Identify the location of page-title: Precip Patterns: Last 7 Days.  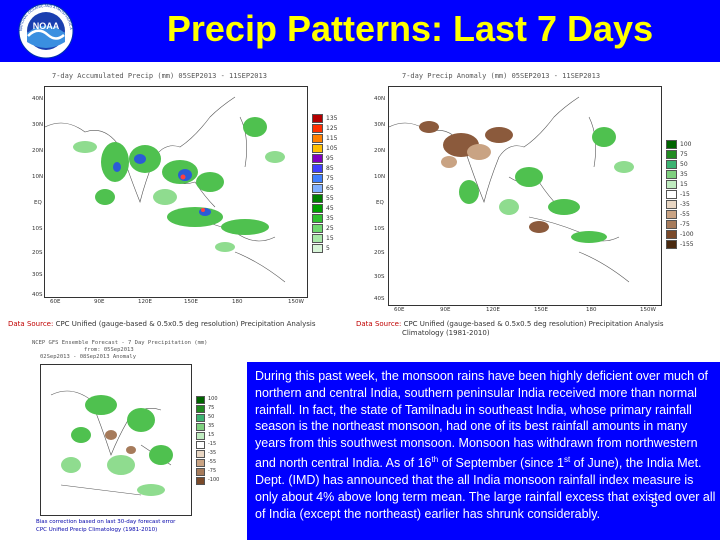
(410, 28).